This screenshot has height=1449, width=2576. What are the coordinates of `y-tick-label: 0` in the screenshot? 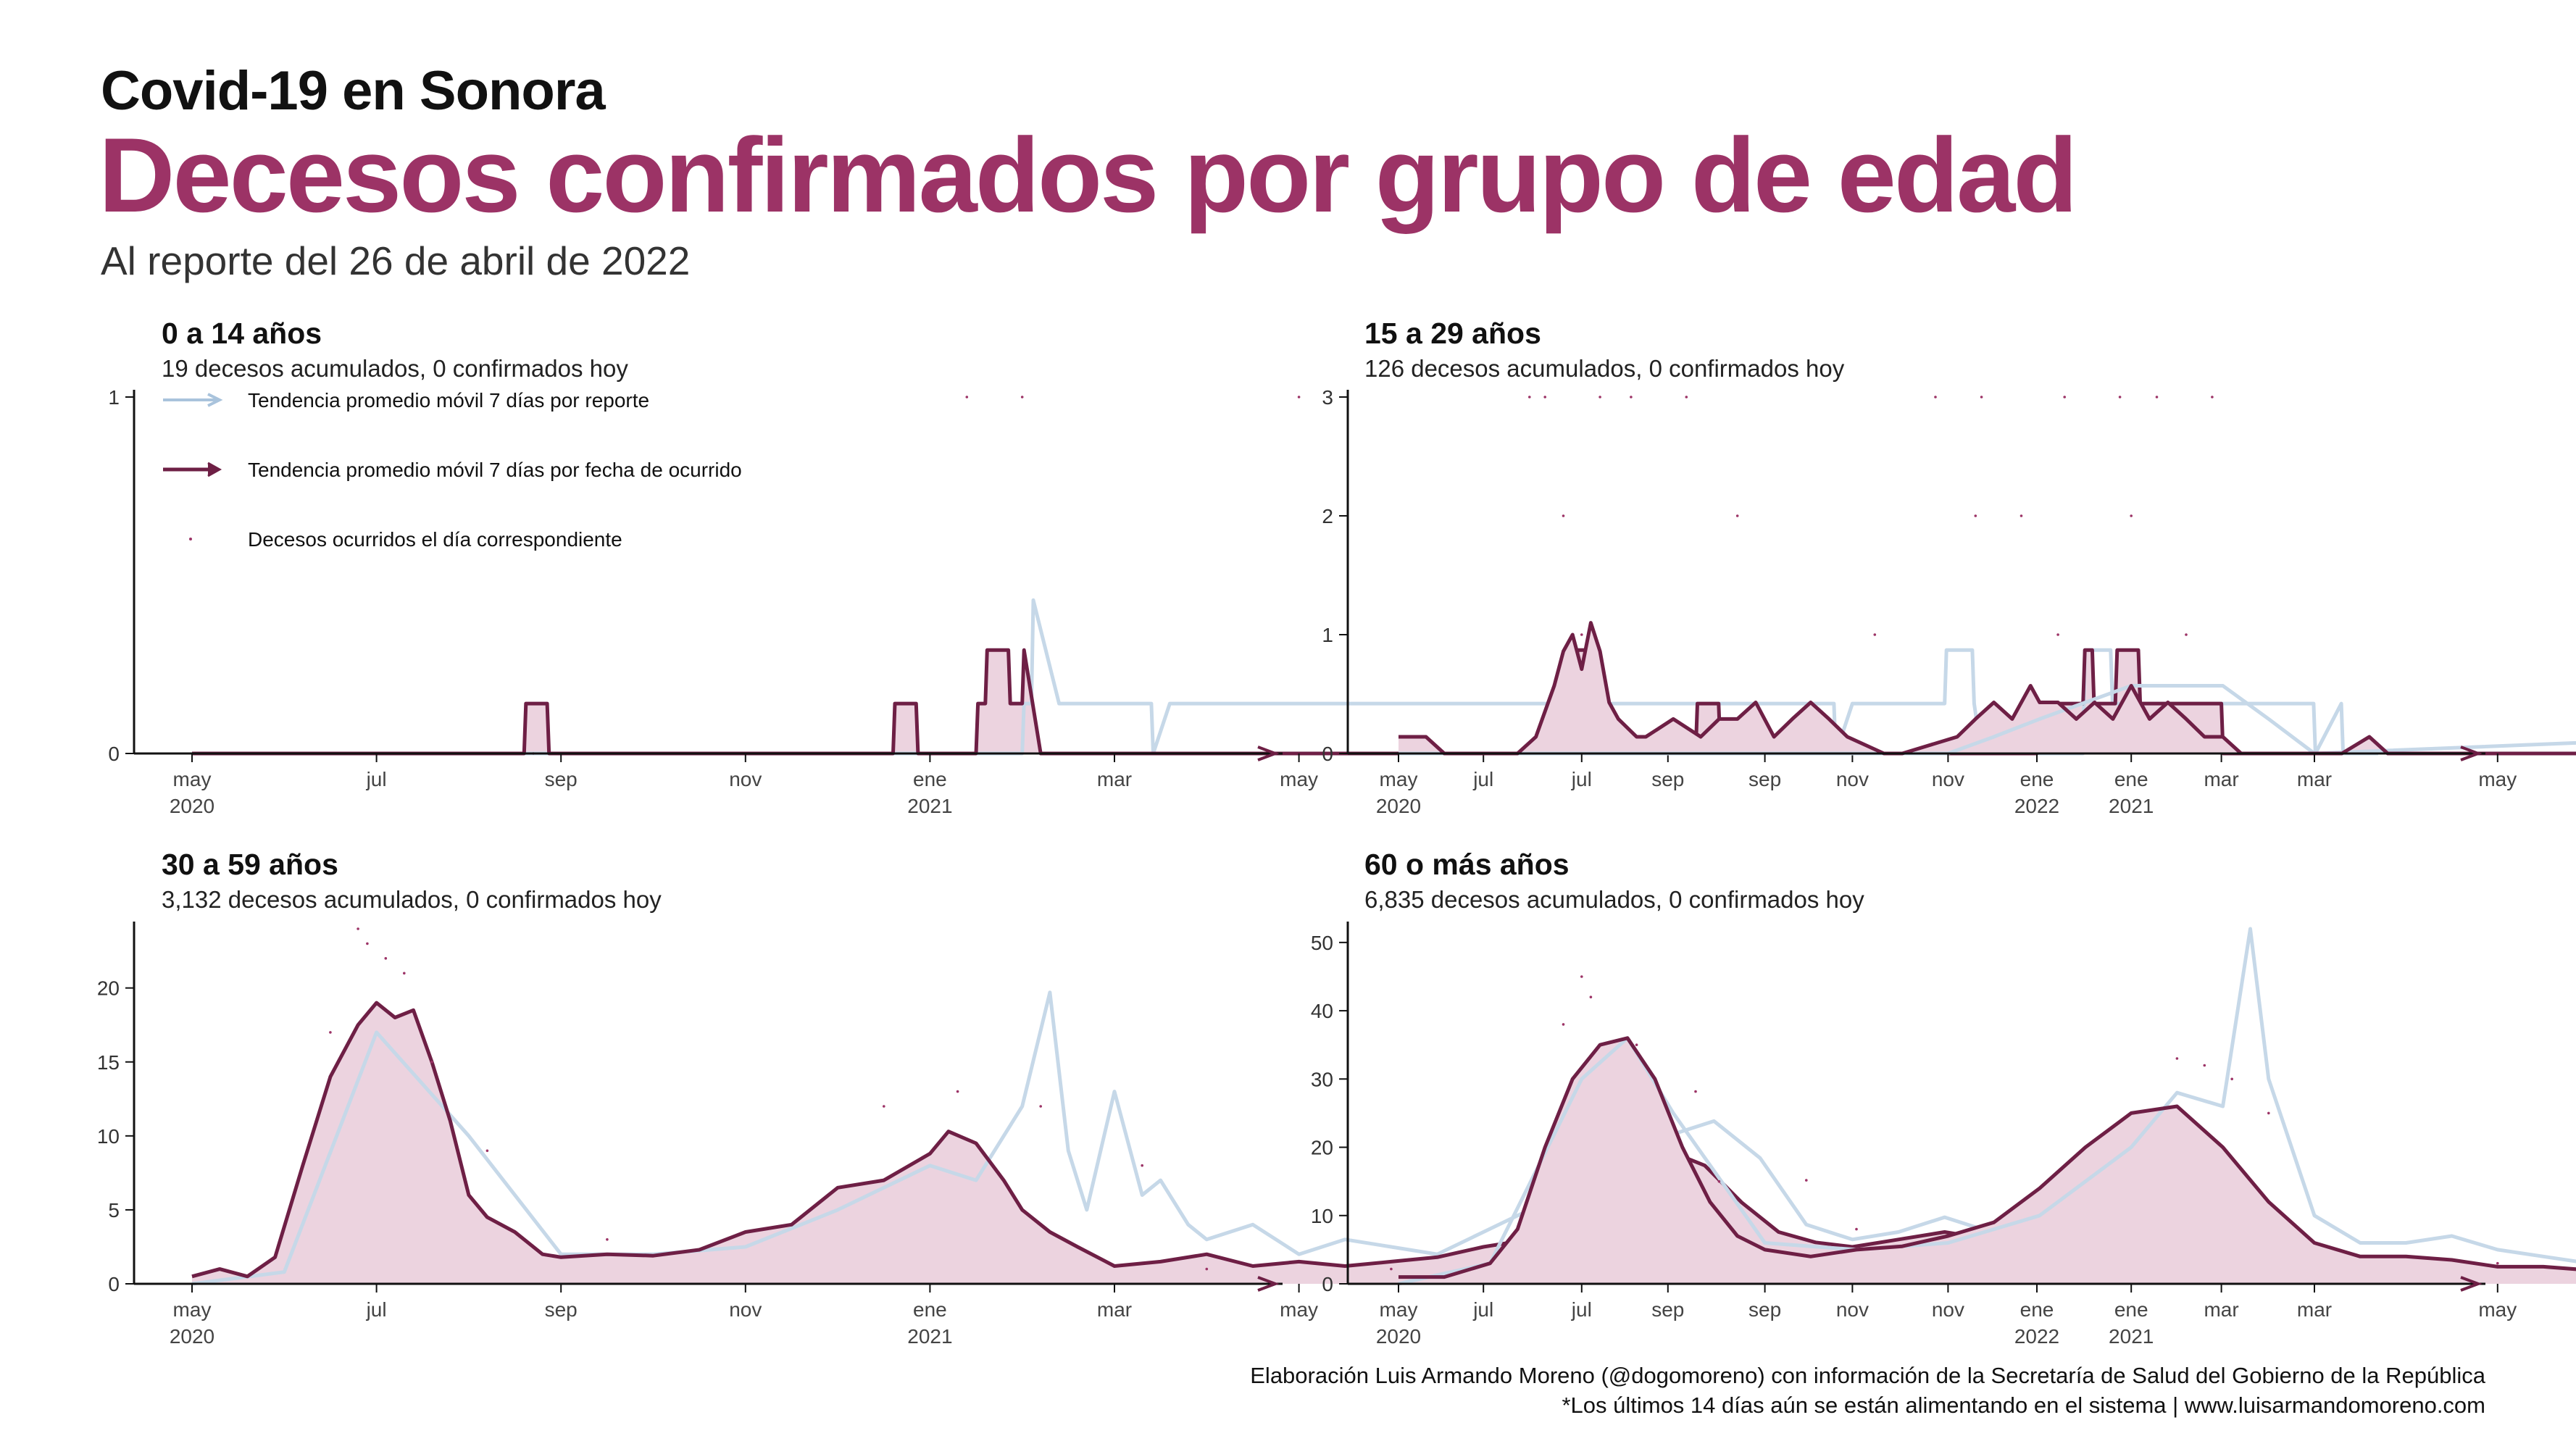 It's located at (1327, 1284).